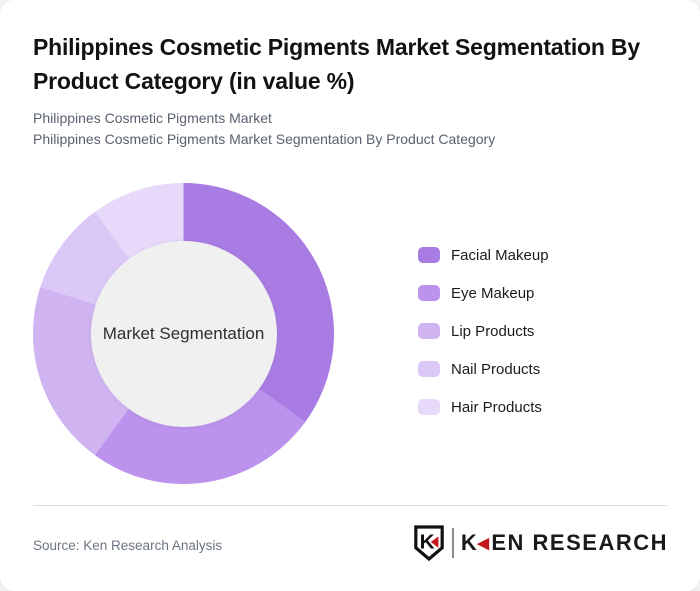 The image size is (700, 591). What do you see at coordinates (152, 118) in the screenshot?
I see `subtitle-line-1: Philippines Cosmetic Pigments Market` at bounding box center [152, 118].